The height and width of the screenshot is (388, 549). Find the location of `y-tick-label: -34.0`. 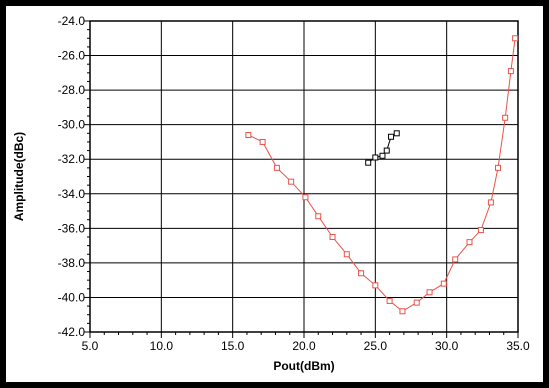

y-tick-label: -34.0 is located at coordinates (72, 194).